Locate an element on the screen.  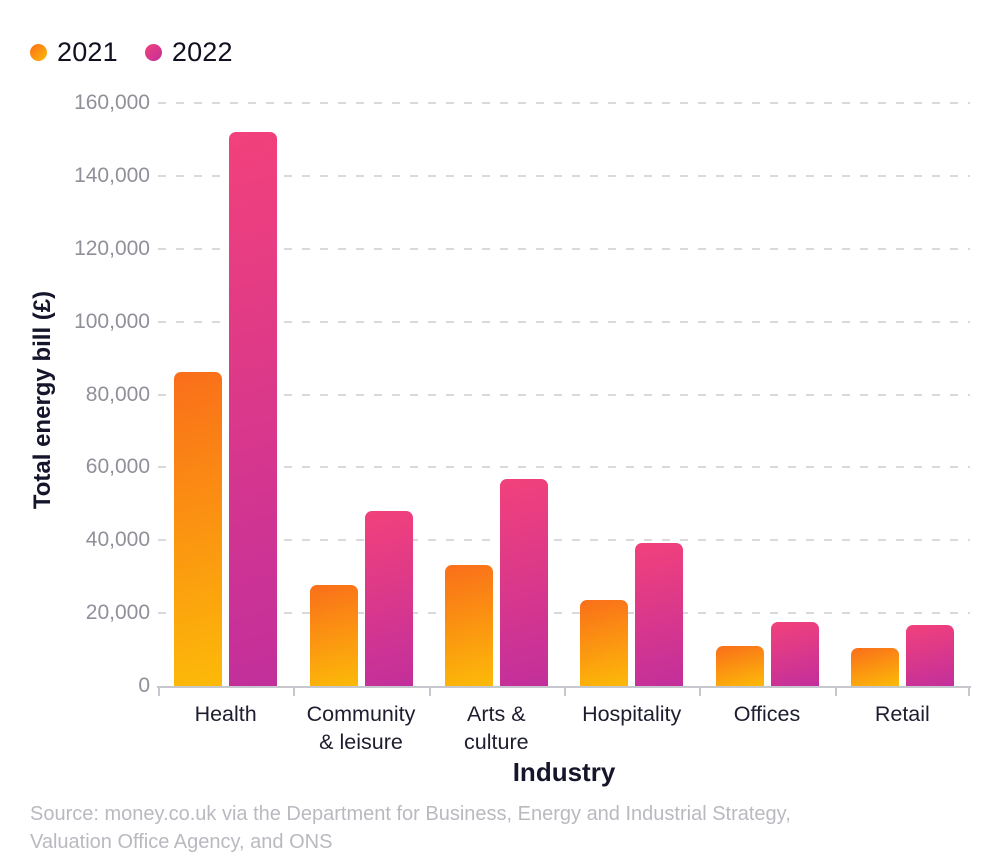
y-tick-label: 0 is located at coordinates (144, 685).